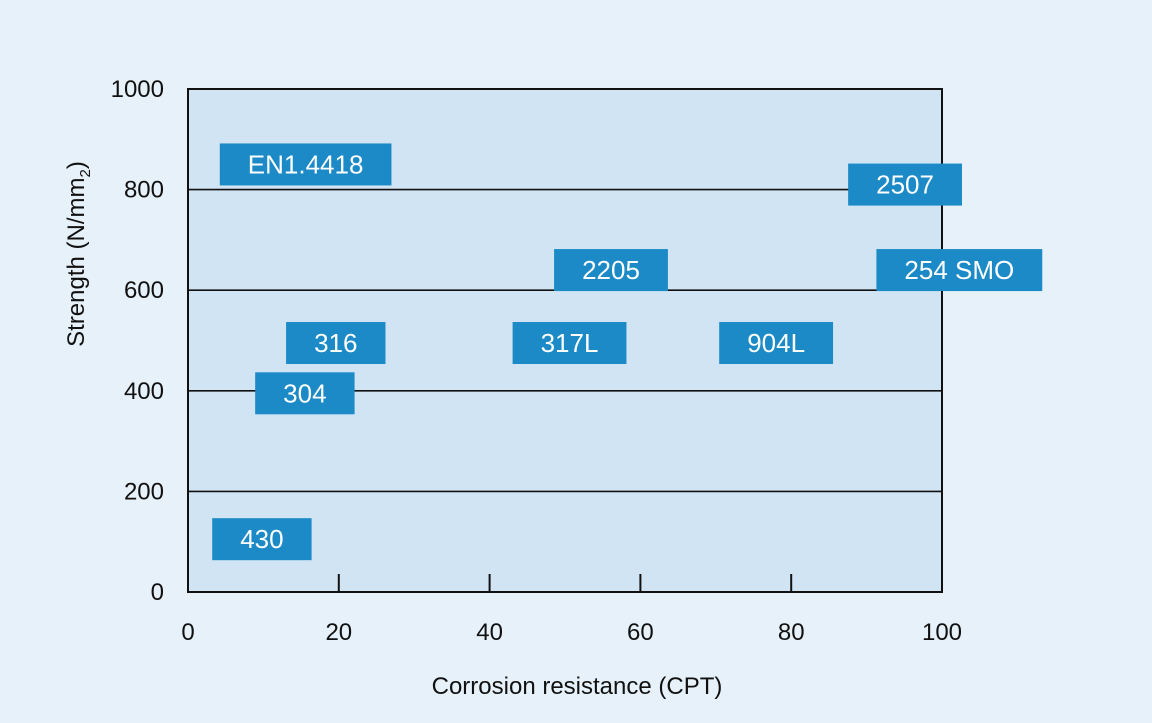 The height and width of the screenshot is (723, 1152). I want to click on data-point: 2205, so click(611, 270).